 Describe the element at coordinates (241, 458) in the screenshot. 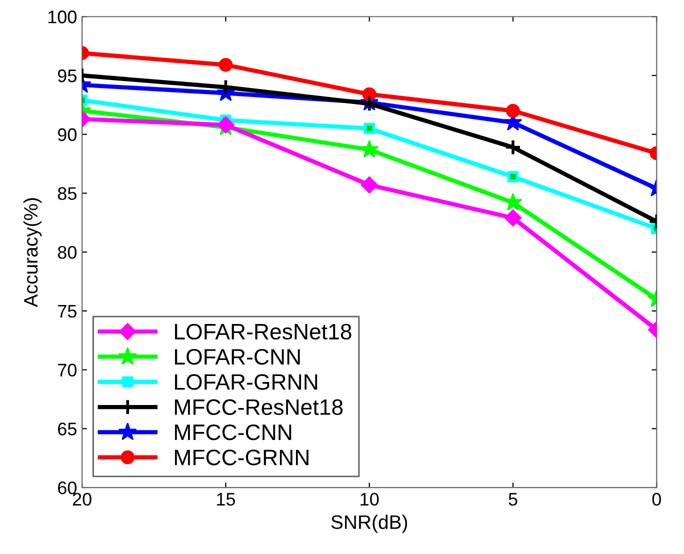

I see `legend-label: MFCC-GRNN` at that location.